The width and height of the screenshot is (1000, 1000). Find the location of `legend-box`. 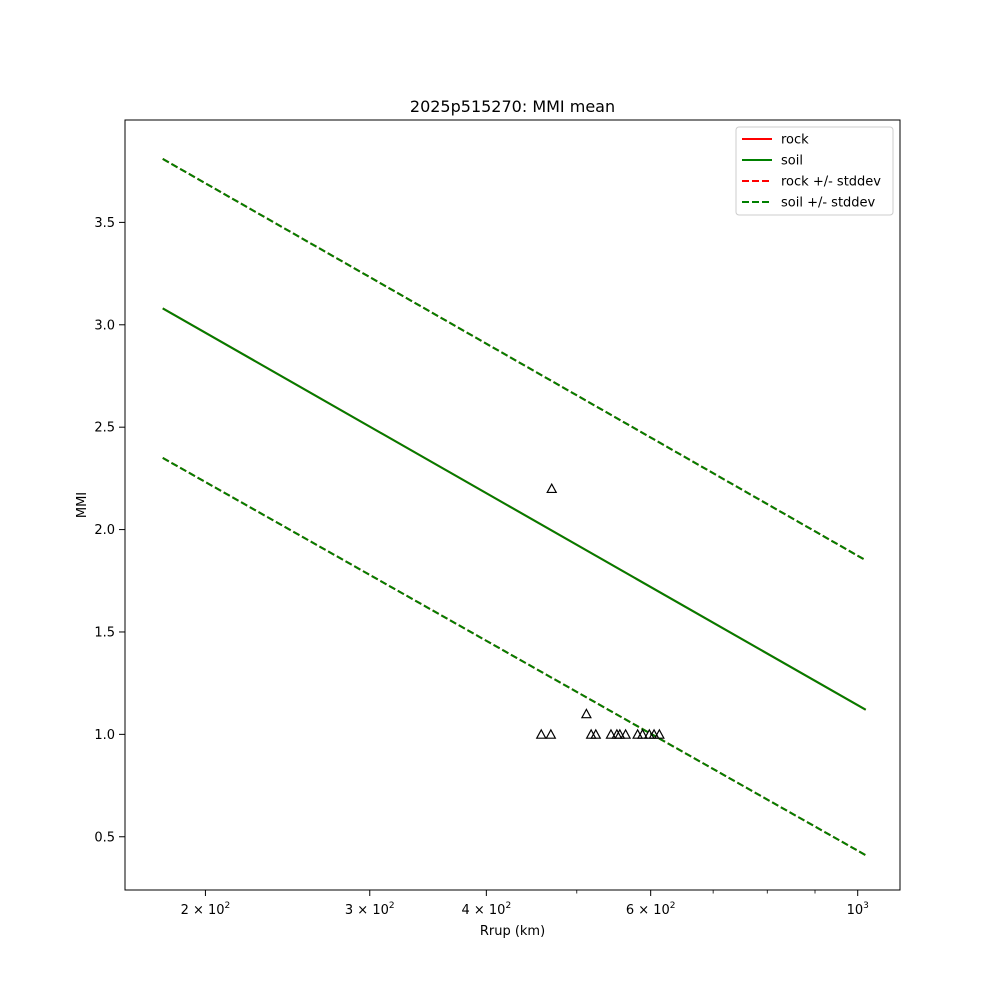

legend-box is located at coordinates (814, 171).